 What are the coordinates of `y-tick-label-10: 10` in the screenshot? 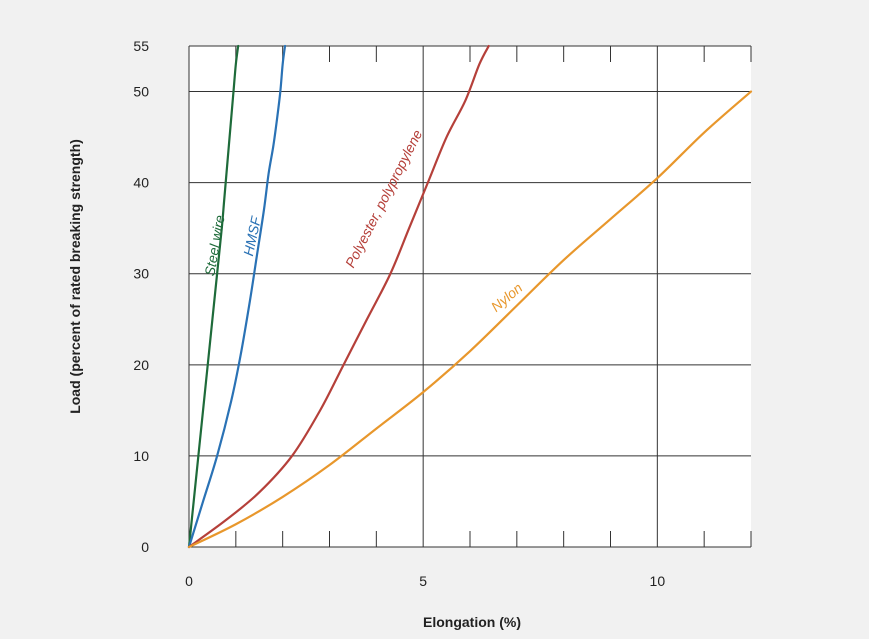 It's located at (141, 456).